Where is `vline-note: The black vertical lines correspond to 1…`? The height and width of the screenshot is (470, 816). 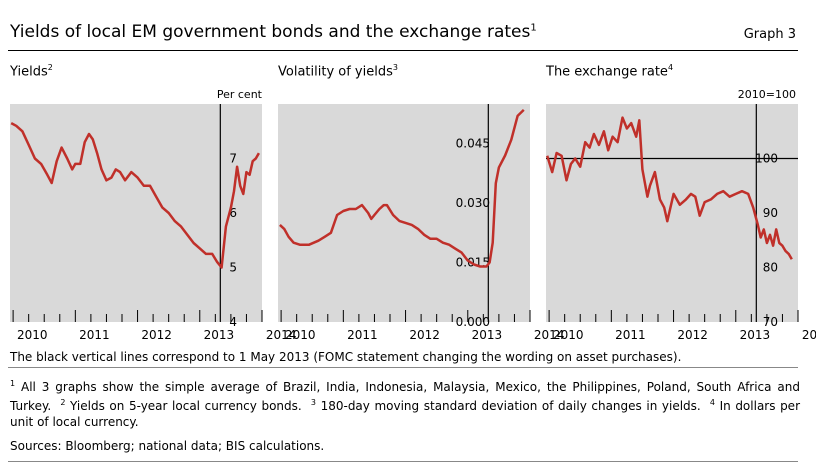 vline-note: The black vertical lines correspond to 1… is located at coordinates (346, 357).